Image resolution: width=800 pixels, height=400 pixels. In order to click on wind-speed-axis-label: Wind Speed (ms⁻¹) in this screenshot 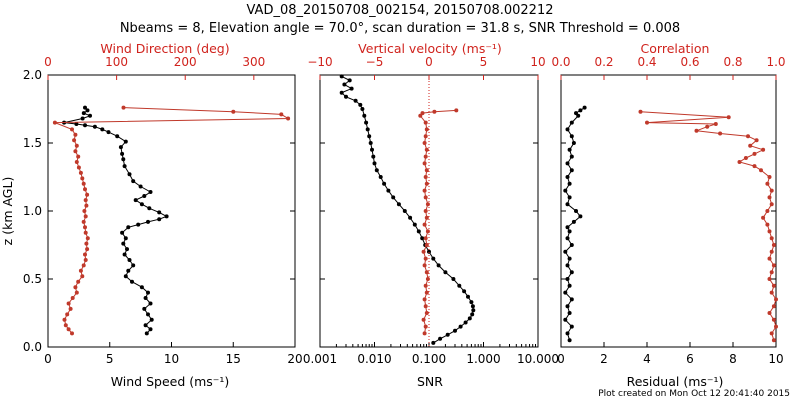, I will do `click(170, 381)`.